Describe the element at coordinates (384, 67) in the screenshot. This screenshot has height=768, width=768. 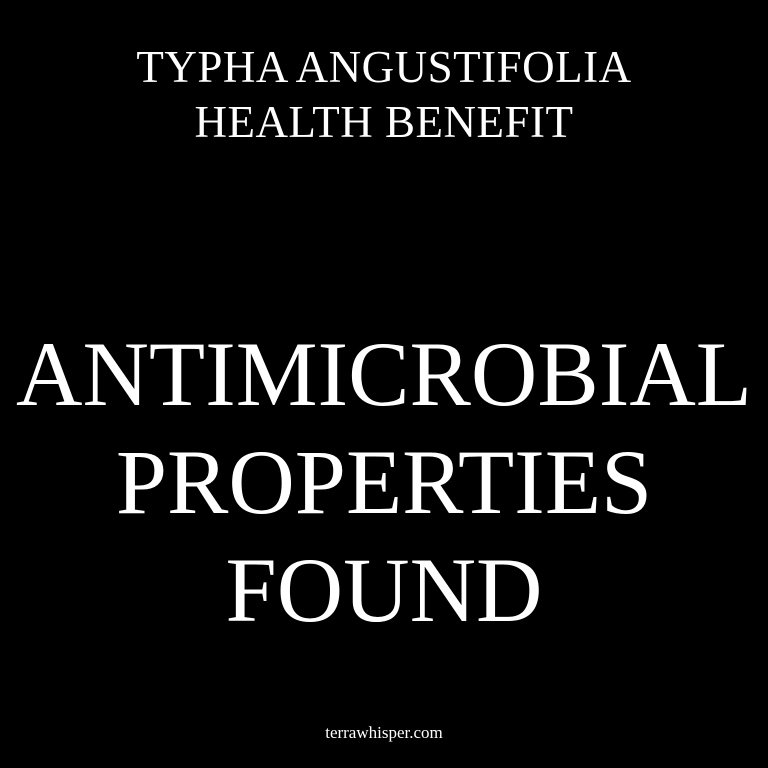
I see `plant-name: TYPHA ANGUSTIFOLIA` at that location.